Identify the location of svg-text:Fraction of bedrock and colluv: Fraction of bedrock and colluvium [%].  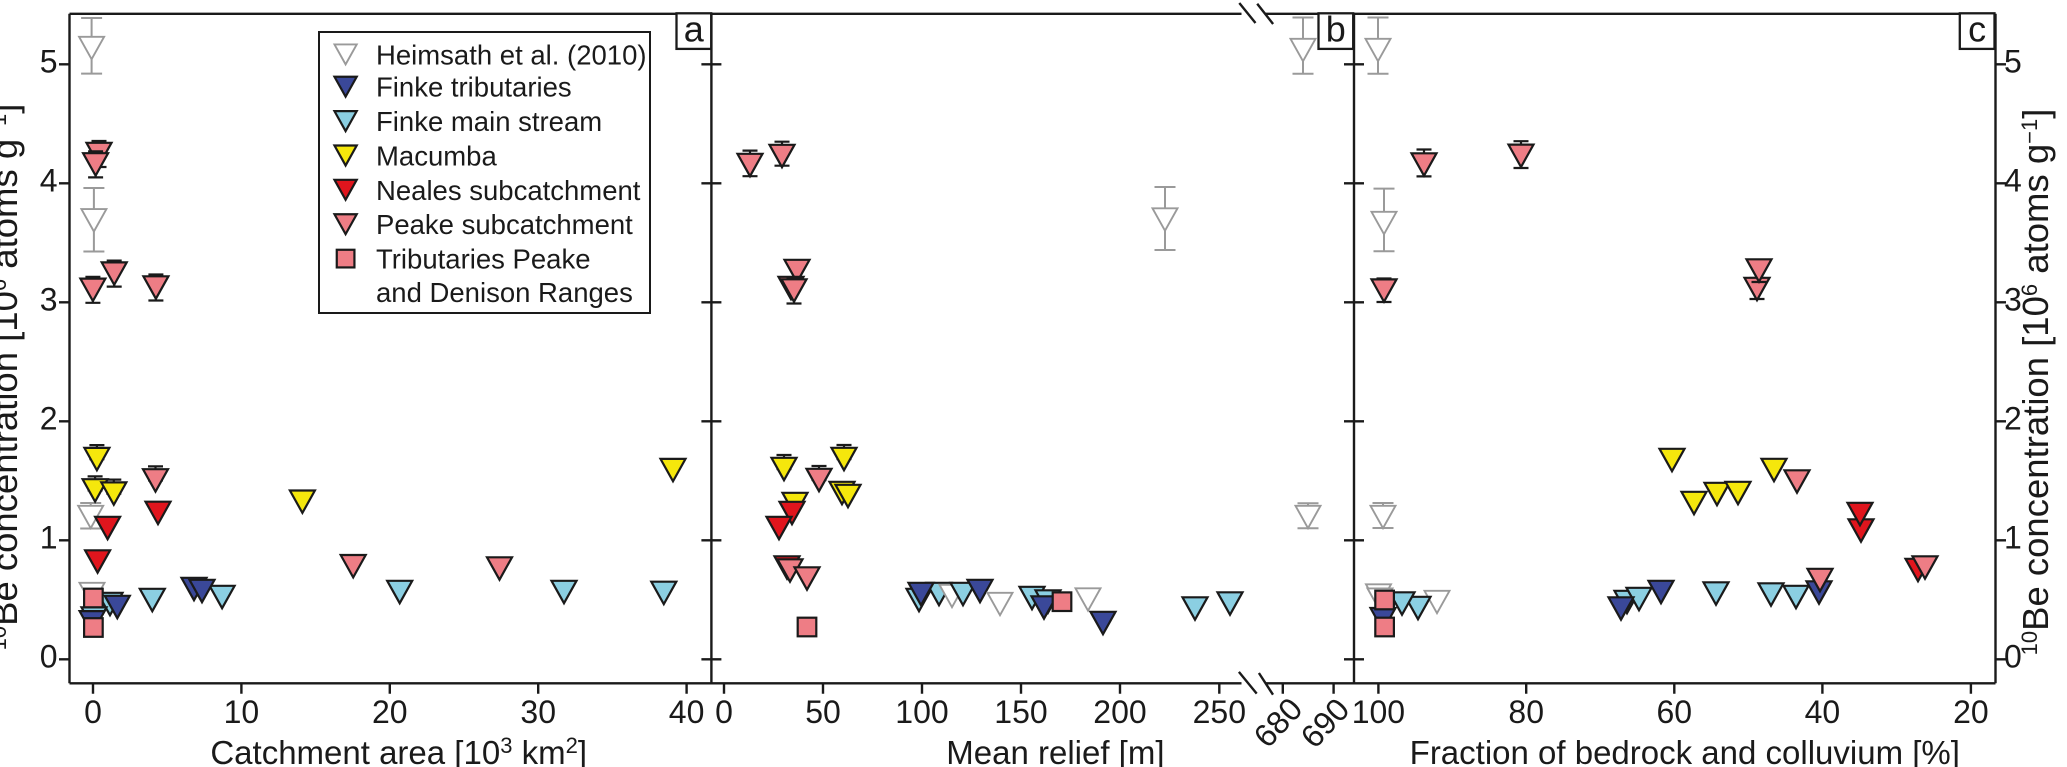
(1685, 750).